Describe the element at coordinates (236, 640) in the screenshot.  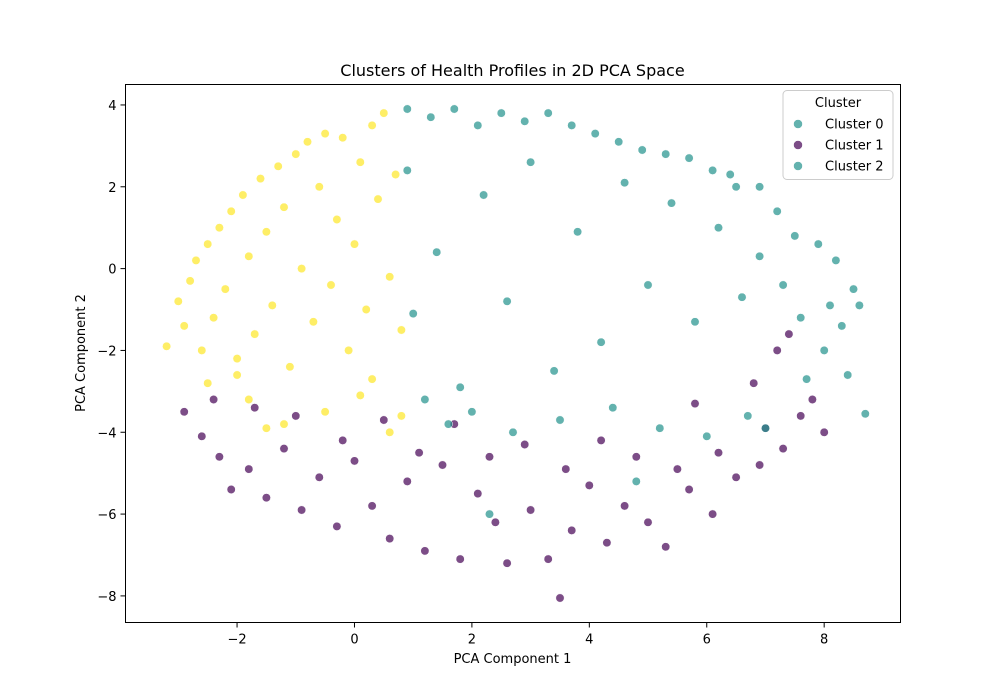
I see `x-tick-label: −2` at that location.